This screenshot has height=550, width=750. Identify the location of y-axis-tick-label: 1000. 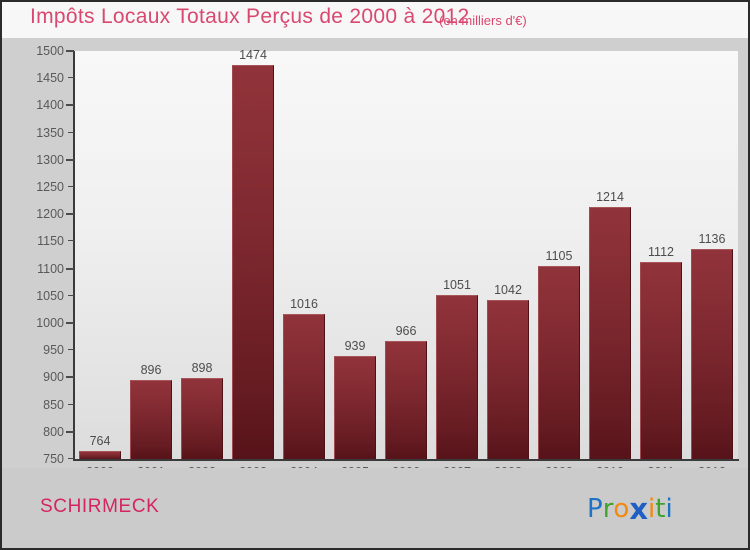
(50, 323).